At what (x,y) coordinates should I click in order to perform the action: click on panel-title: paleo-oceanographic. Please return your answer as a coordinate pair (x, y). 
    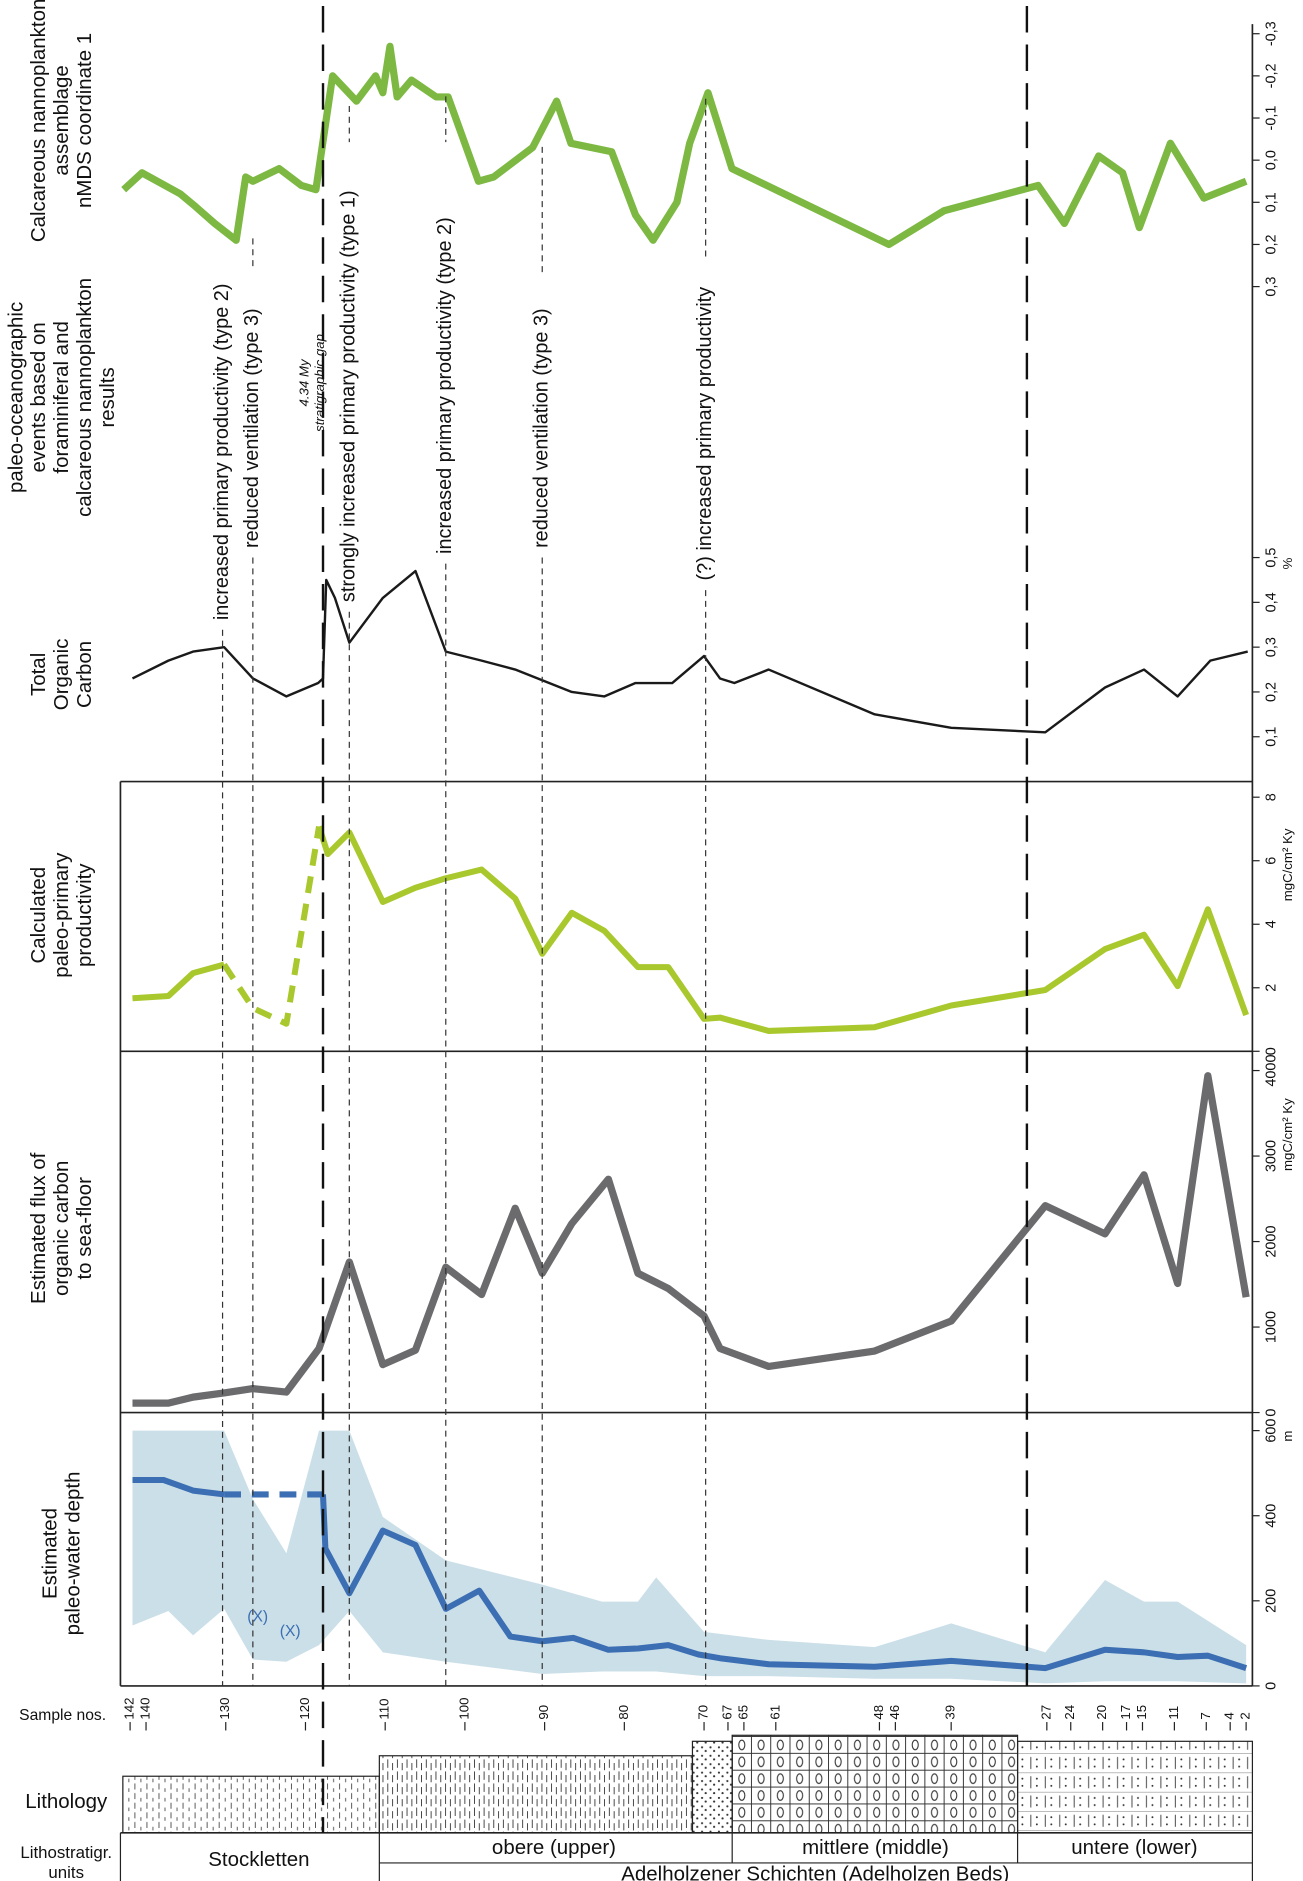
    Looking at the image, I should click on (15, 397).